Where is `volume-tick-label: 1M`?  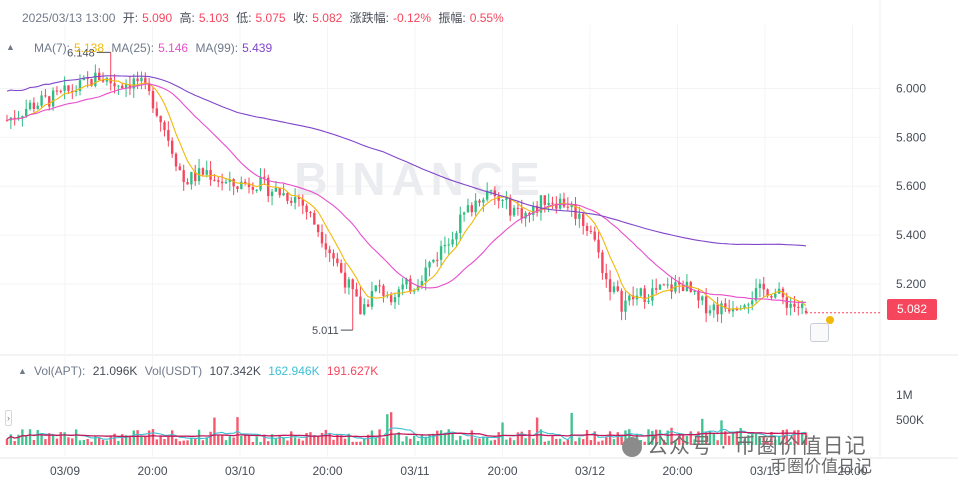 volume-tick-label: 1M is located at coordinates (904, 395).